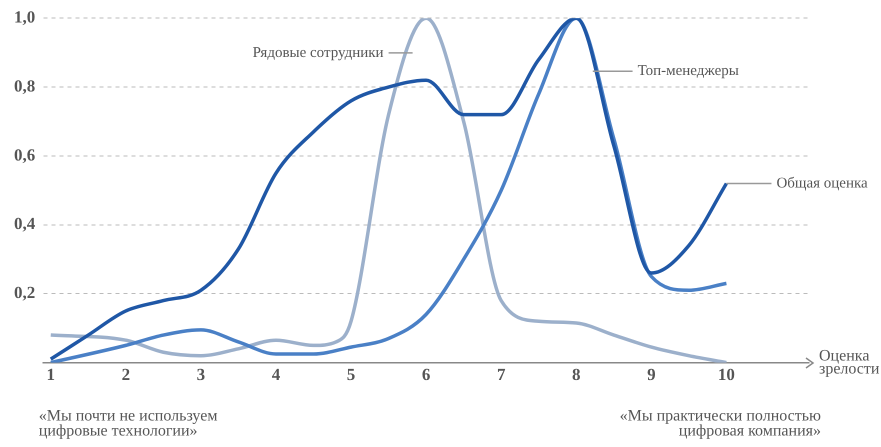  Describe the element at coordinates (25, 224) in the screenshot. I see `y-tick-label: 0,4` at that location.